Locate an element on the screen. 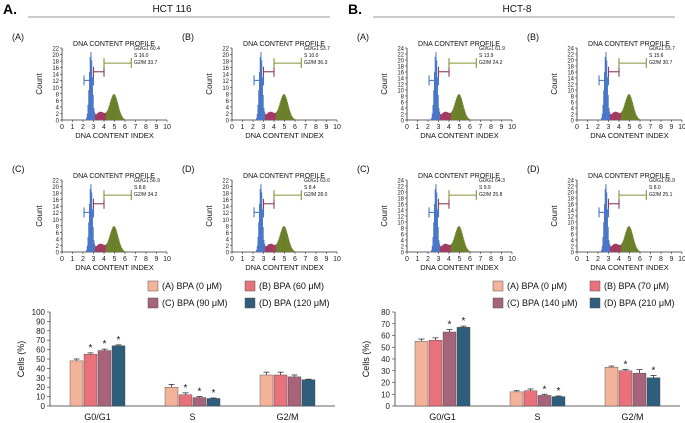  histogram-x-tick-label: 10 is located at coordinates (337, 259).